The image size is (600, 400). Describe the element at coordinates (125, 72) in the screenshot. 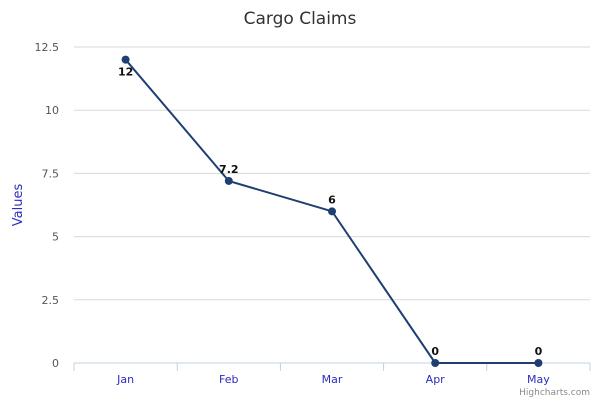

I see `data-label: 12` at that location.